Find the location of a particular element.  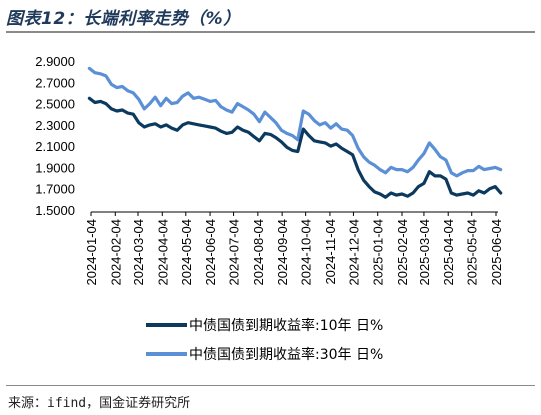

figure-title: 图表12：长端利率走势（%） is located at coordinates (123, 19).